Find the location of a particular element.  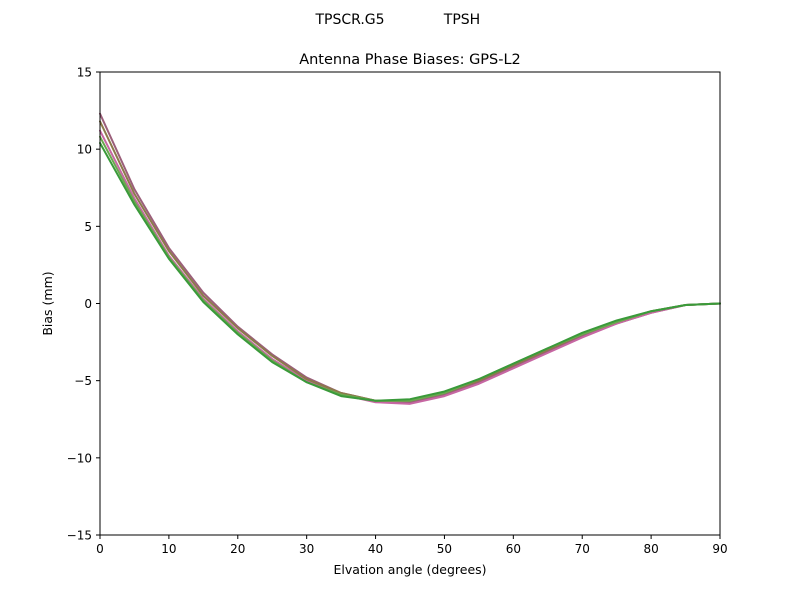

x-tick-label: 10 is located at coordinates (168, 549).